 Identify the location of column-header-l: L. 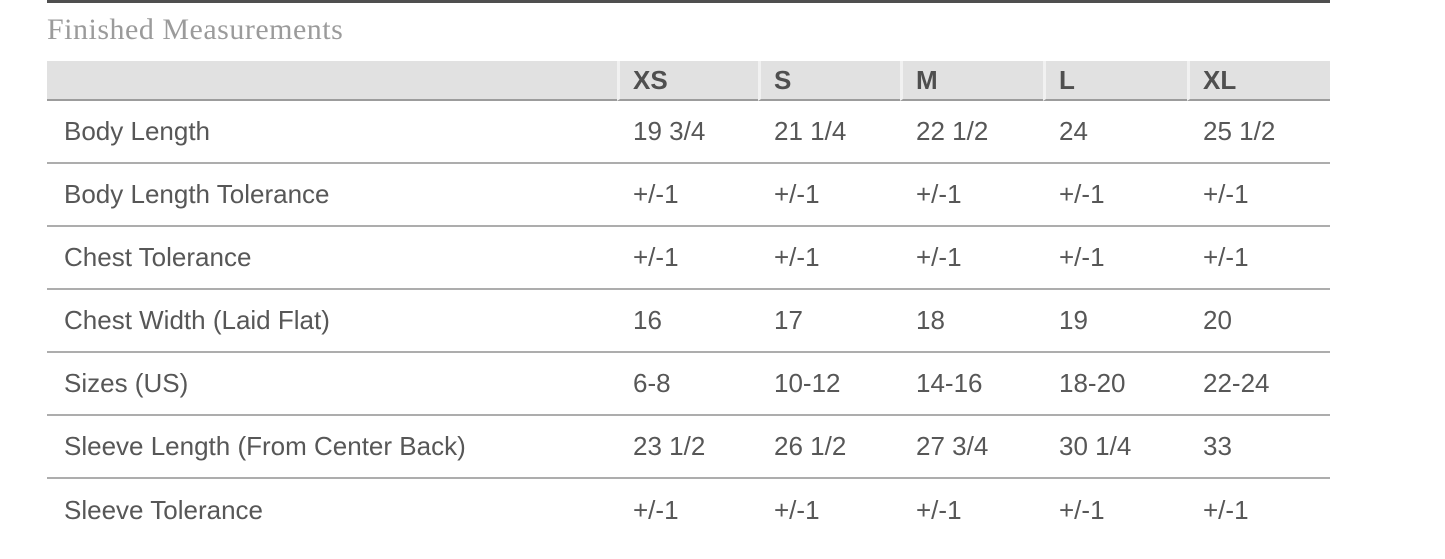
(1115, 81).